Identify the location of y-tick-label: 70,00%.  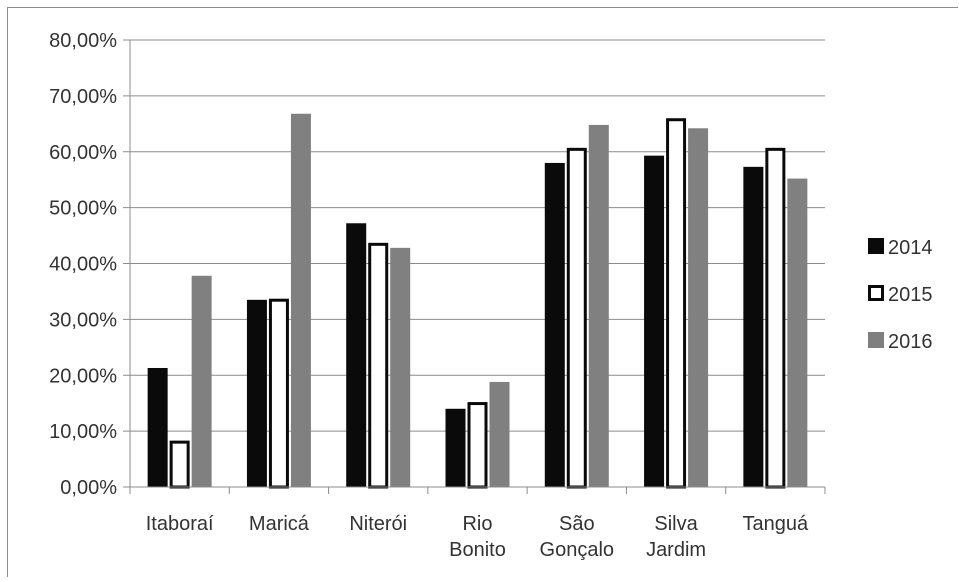
(83, 97).